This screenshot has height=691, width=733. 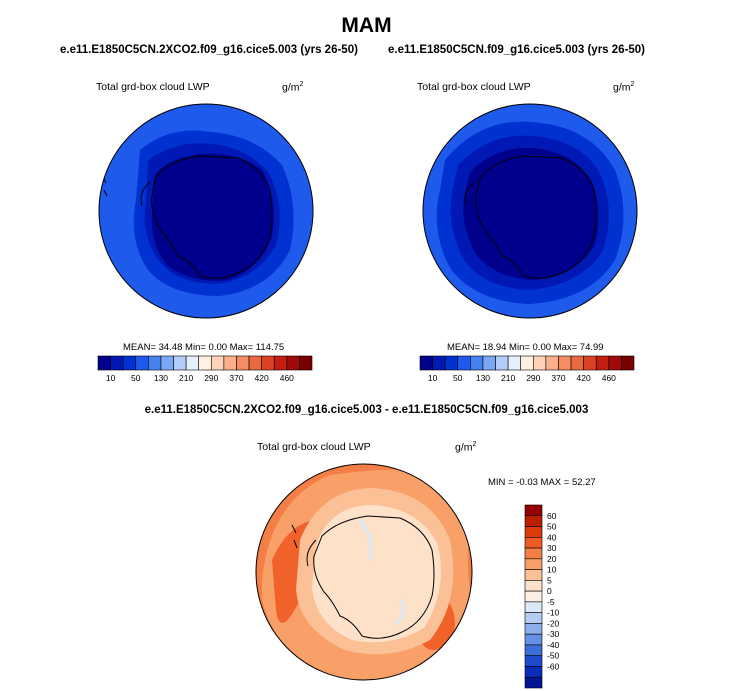 I want to click on colorbar-tick-label: 40, so click(x=552, y=537).